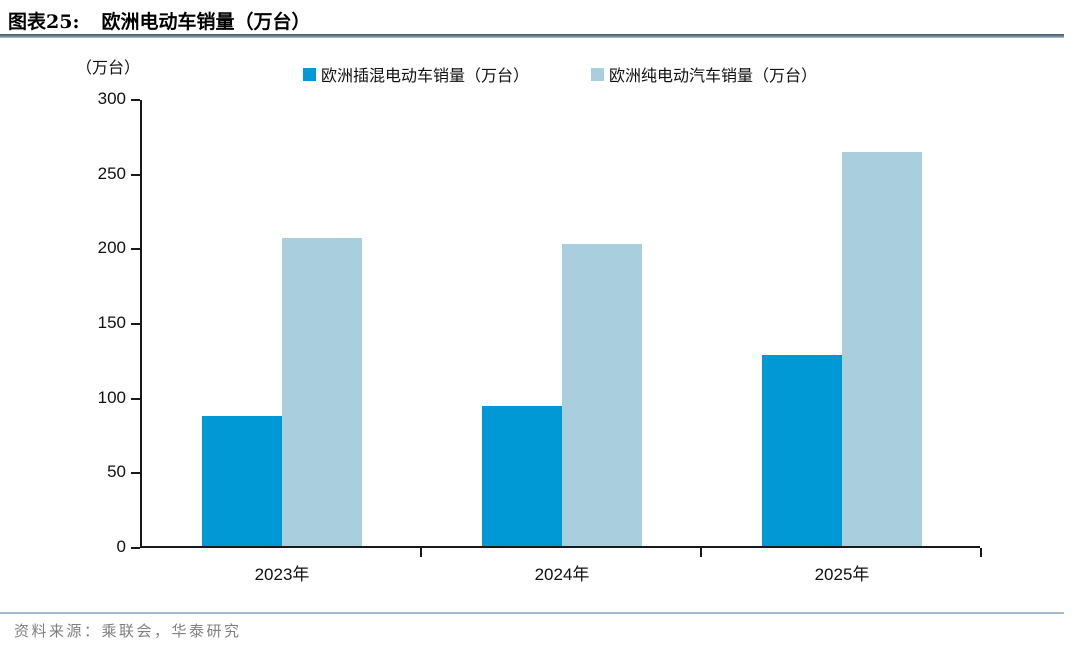 The width and height of the screenshot is (1080, 647). Describe the element at coordinates (111, 322) in the screenshot. I see `y-axis-tick-label: 150` at that location.